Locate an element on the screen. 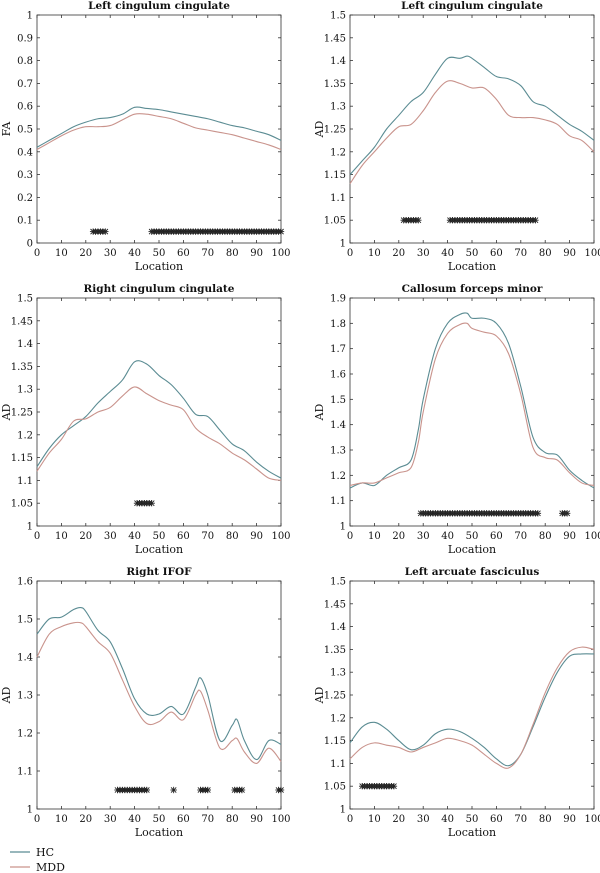 This screenshot has height=873, width=600. y-tick-label: 0.8 is located at coordinates (25, 61).